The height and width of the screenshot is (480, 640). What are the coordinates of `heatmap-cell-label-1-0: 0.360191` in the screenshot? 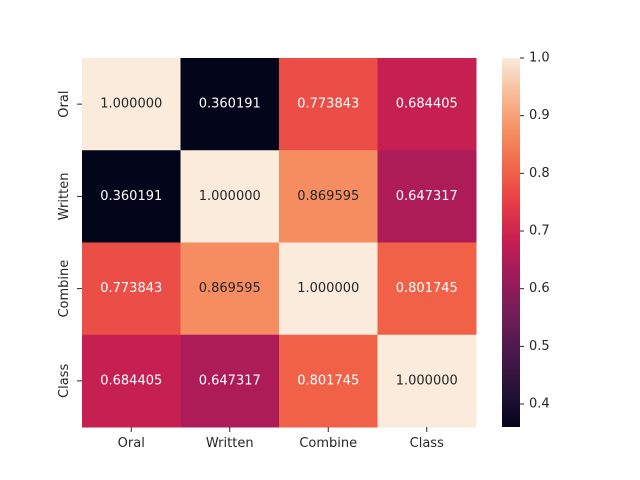 It's located at (131, 196).